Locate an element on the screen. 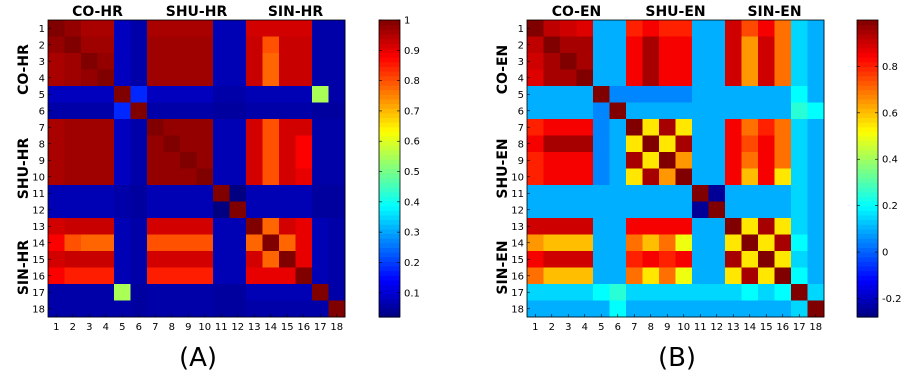 Image resolution: width=904 pixels, height=373 pixels. colorbar-frame is located at coordinates (867, 168).